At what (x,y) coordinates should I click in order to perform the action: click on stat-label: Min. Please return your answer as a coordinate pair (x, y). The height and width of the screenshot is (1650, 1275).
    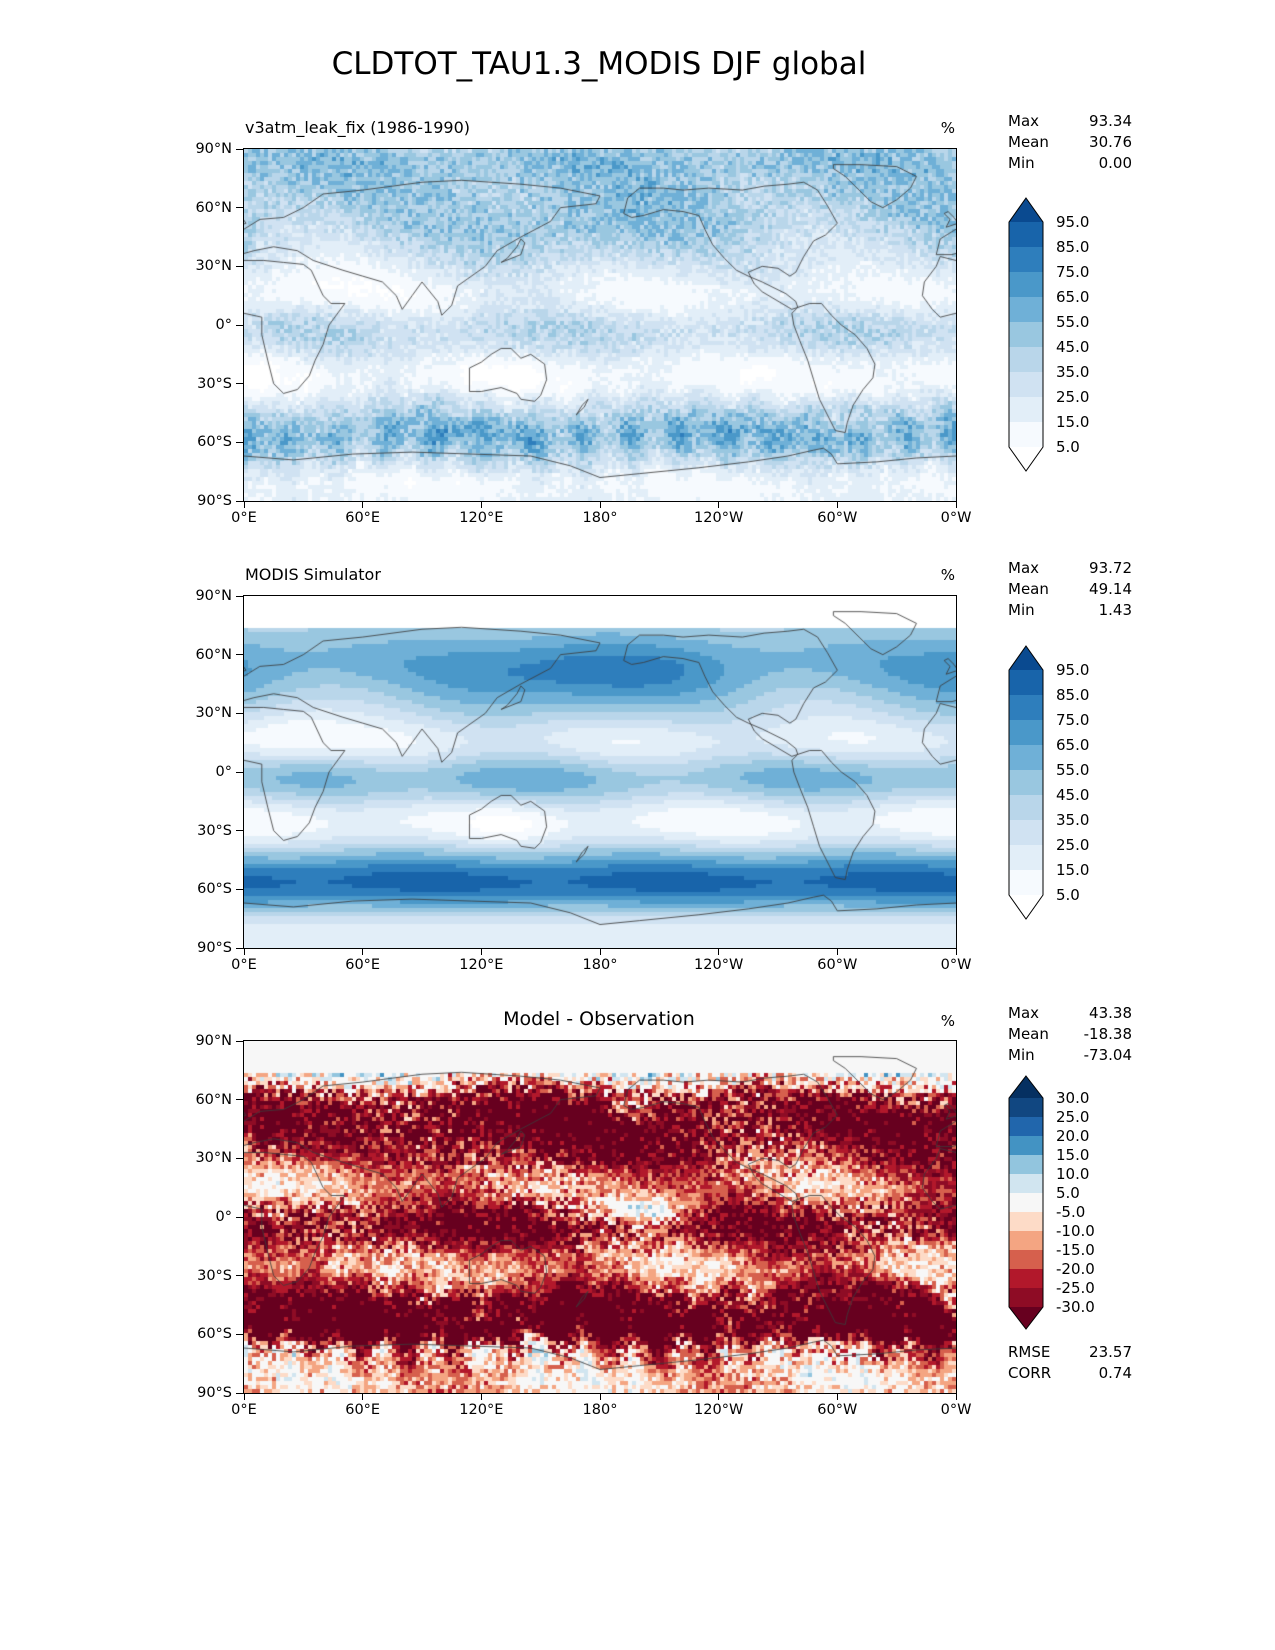
    Looking at the image, I should click on (1021, 1055).